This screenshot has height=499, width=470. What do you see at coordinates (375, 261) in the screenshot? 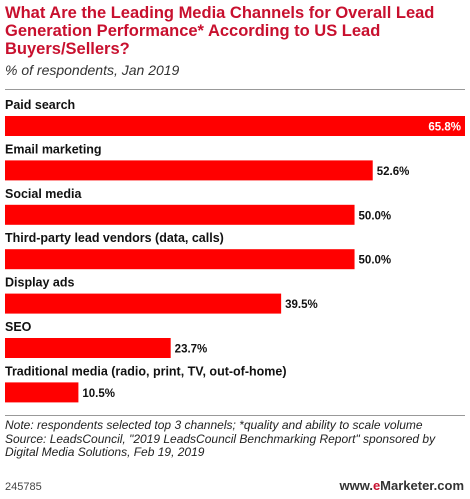
I see `value-label-third-party-lead-vendors-data-calls: 50.0%` at bounding box center [375, 261].